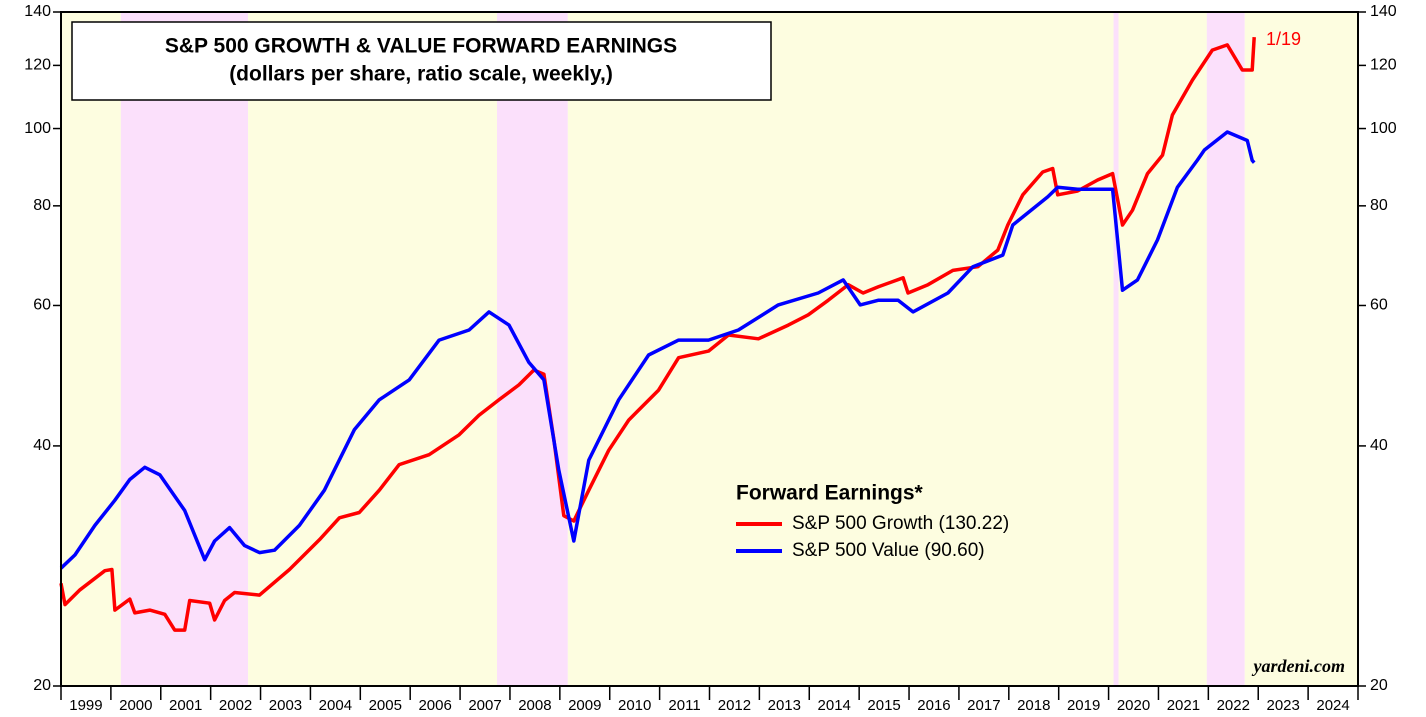  I want to click on x-tick-label: 2024, so click(1332, 705).